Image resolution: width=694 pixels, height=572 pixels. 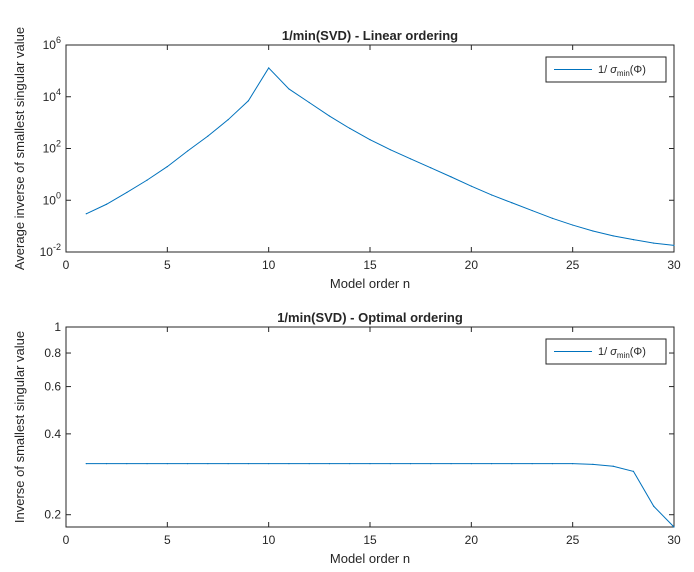 What do you see at coordinates (380, 495) in the screenshot?
I see `series-line` at bounding box center [380, 495].